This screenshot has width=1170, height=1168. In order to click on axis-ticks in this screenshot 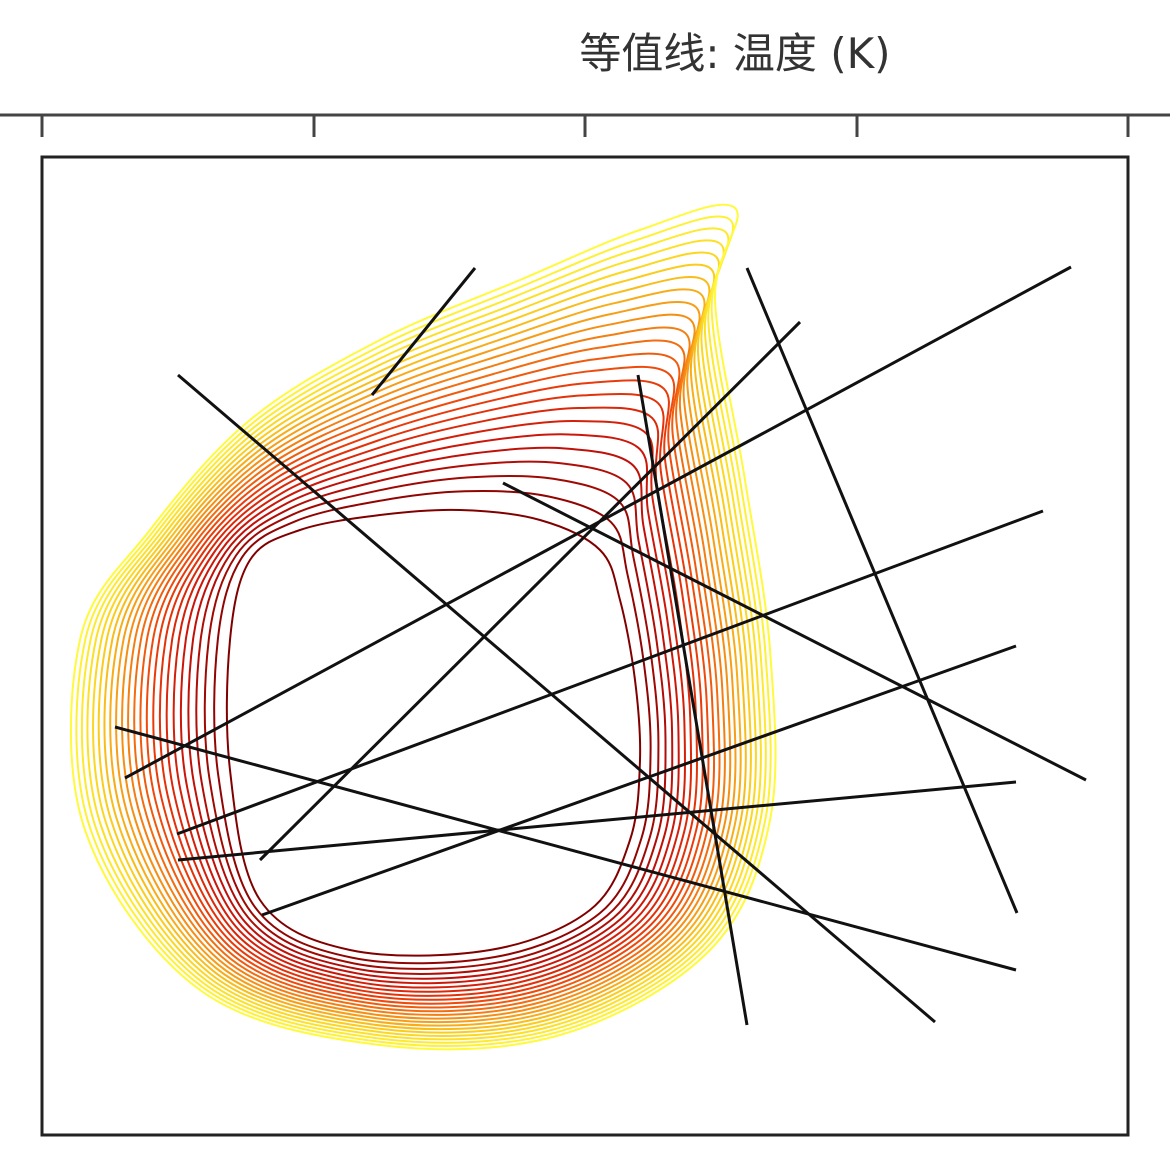, I will do `click(585, 126)`.